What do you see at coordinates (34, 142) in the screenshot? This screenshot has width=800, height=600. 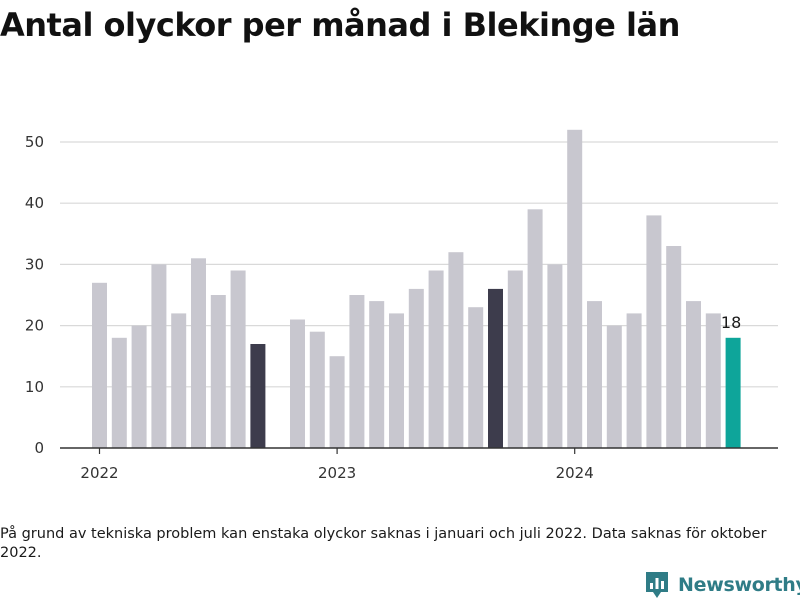 I see `y-tick-label: 50` at bounding box center [34, 142].